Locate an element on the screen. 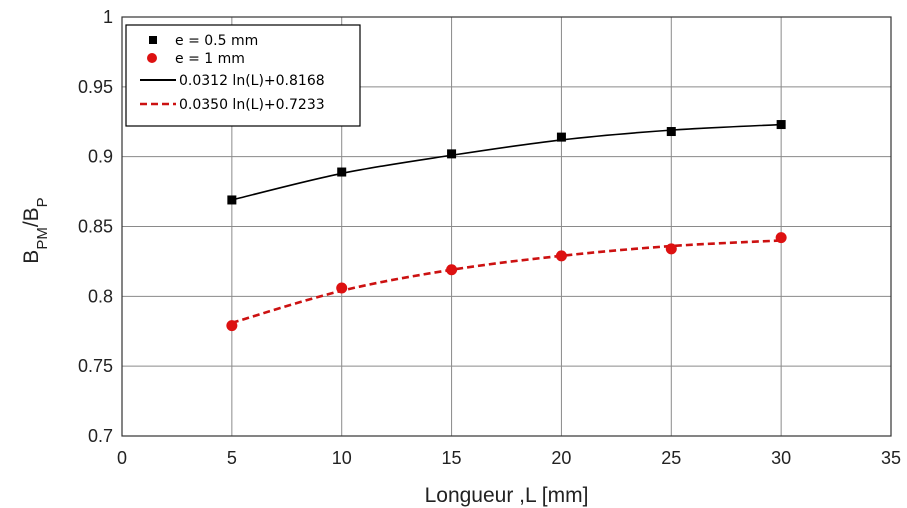  y-tick-label: 0.9 is located at coordinates (100, 157).